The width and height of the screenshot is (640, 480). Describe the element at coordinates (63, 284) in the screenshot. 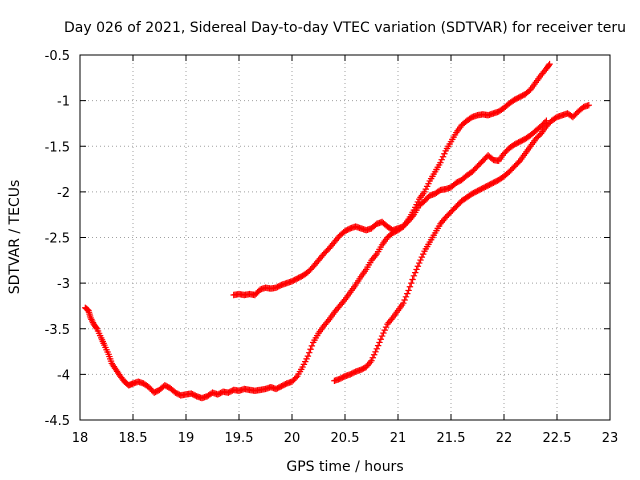

I see `y-tick-label: -3` at that location.